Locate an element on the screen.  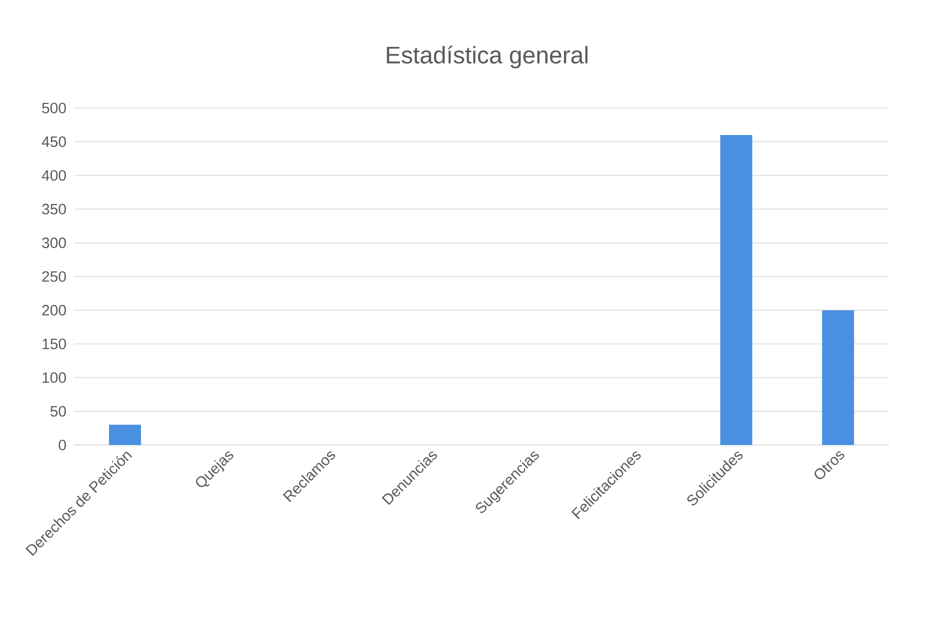
y-tick-label: 100 is located at coordinates (54, 377).